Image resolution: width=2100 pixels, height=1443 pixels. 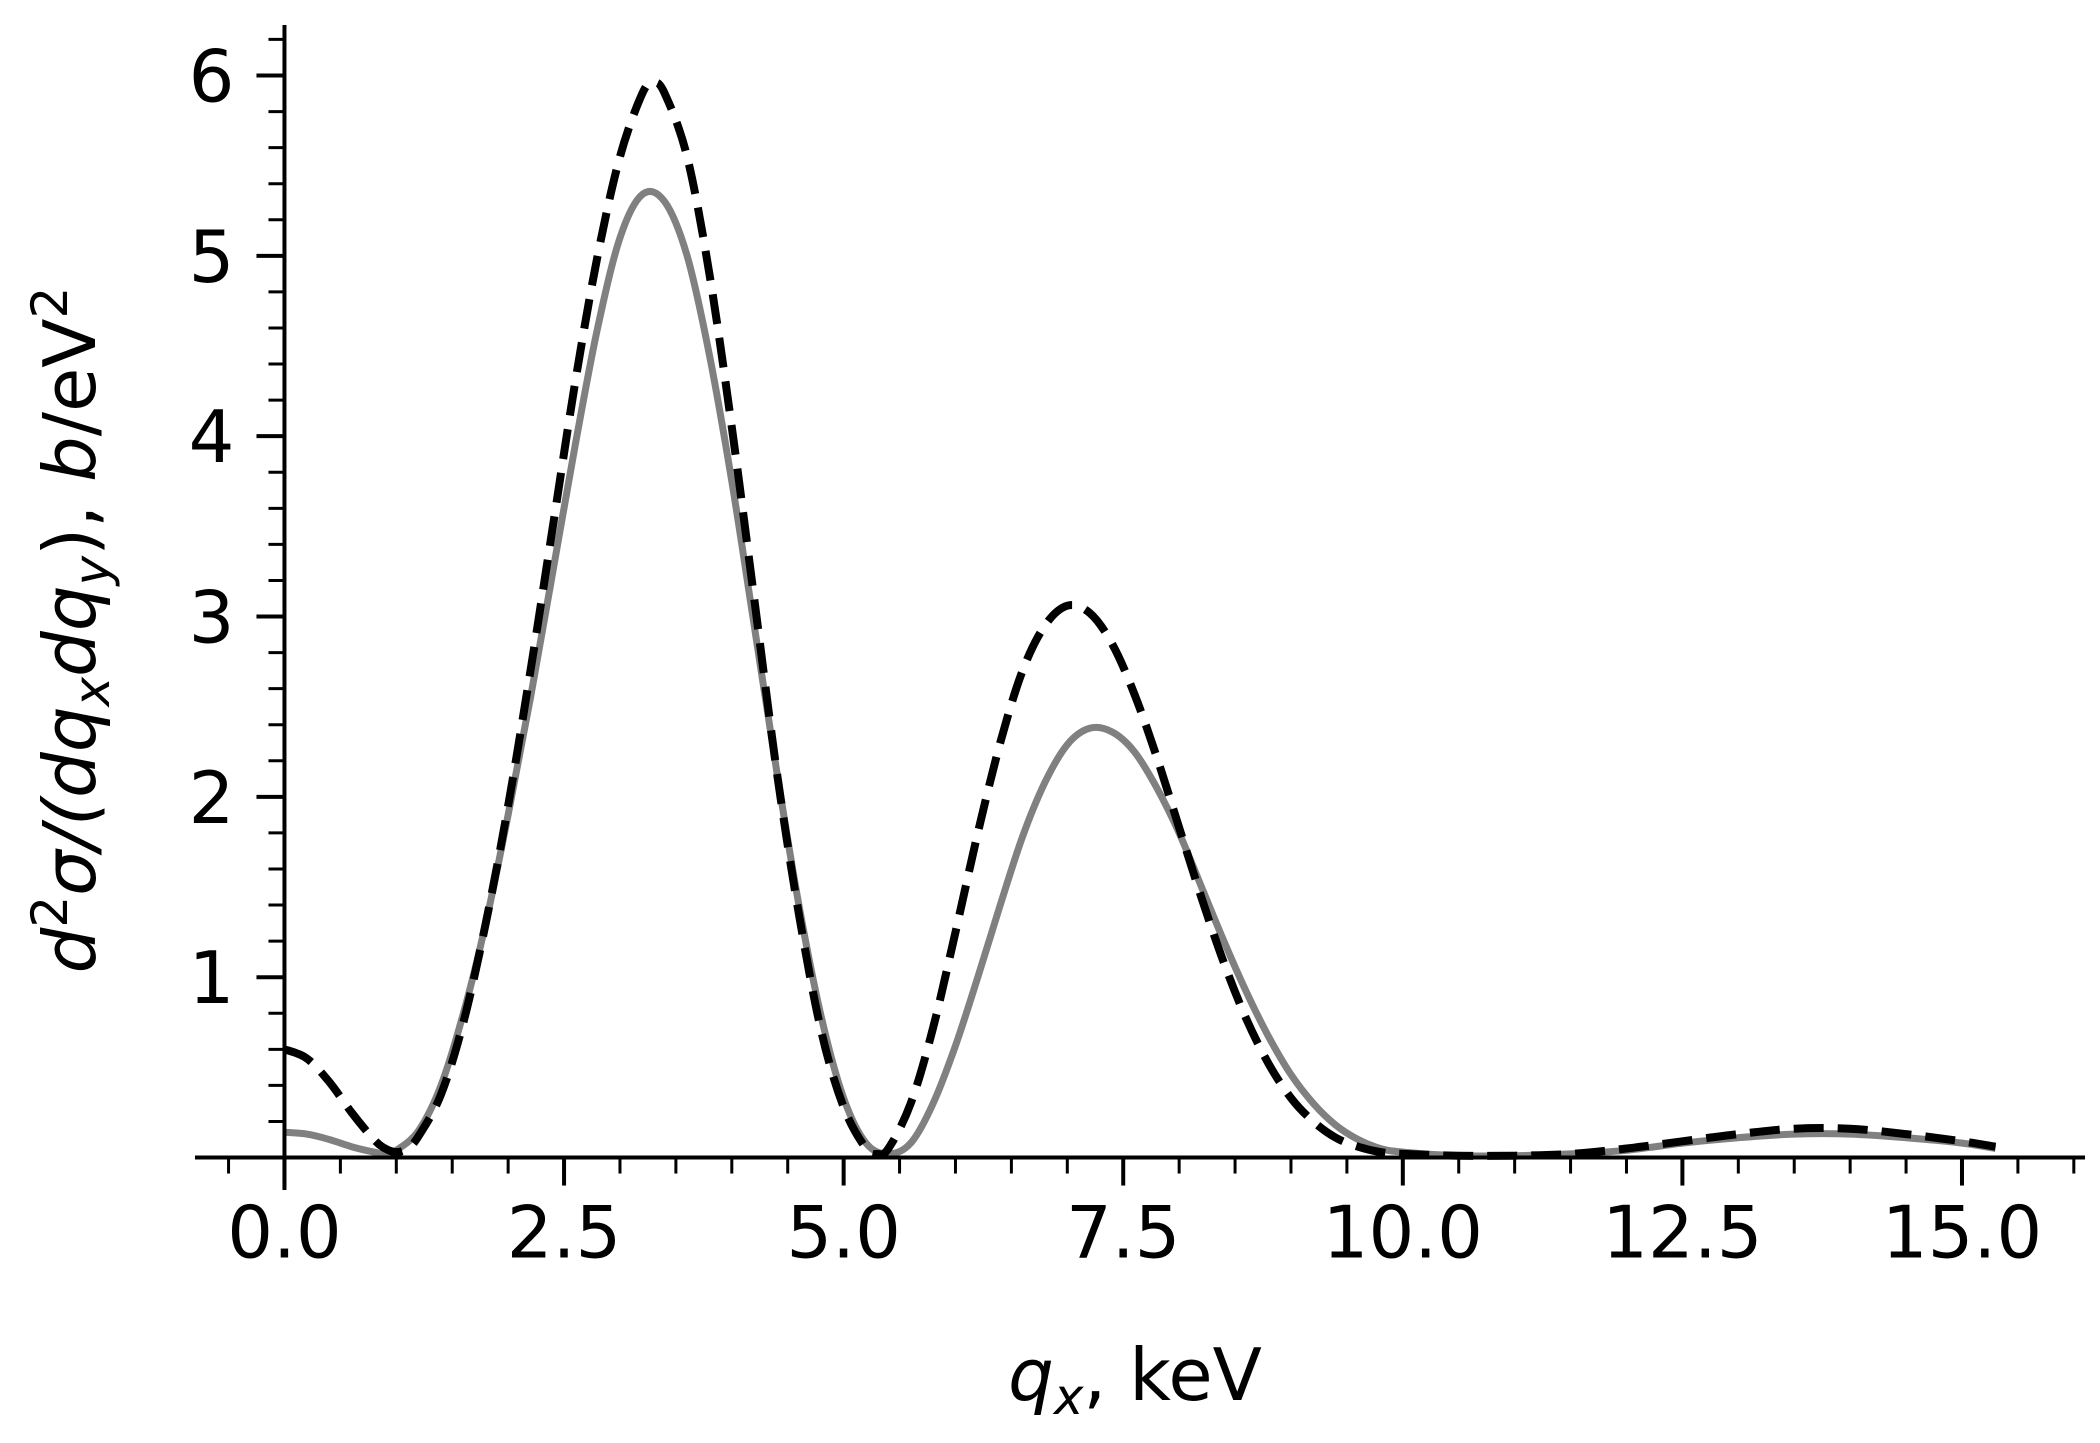 I want to click on y-axis-title-d: d, so click(x=70, y=949).